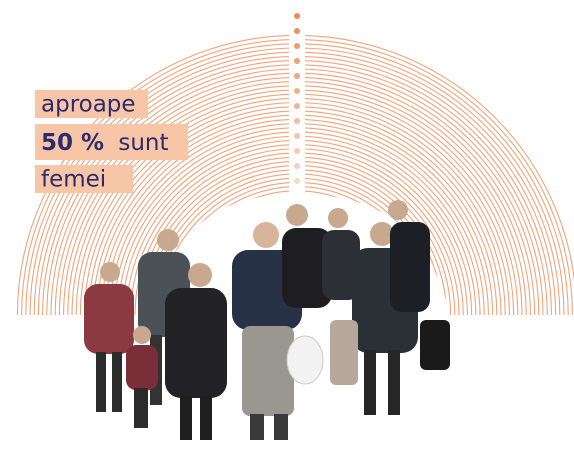 This screenshot has width=574, height=459. What do you see at coordinates (88, 105) in the screenshot?
I see `label-line: aproape` at bounding box center [88, 105].